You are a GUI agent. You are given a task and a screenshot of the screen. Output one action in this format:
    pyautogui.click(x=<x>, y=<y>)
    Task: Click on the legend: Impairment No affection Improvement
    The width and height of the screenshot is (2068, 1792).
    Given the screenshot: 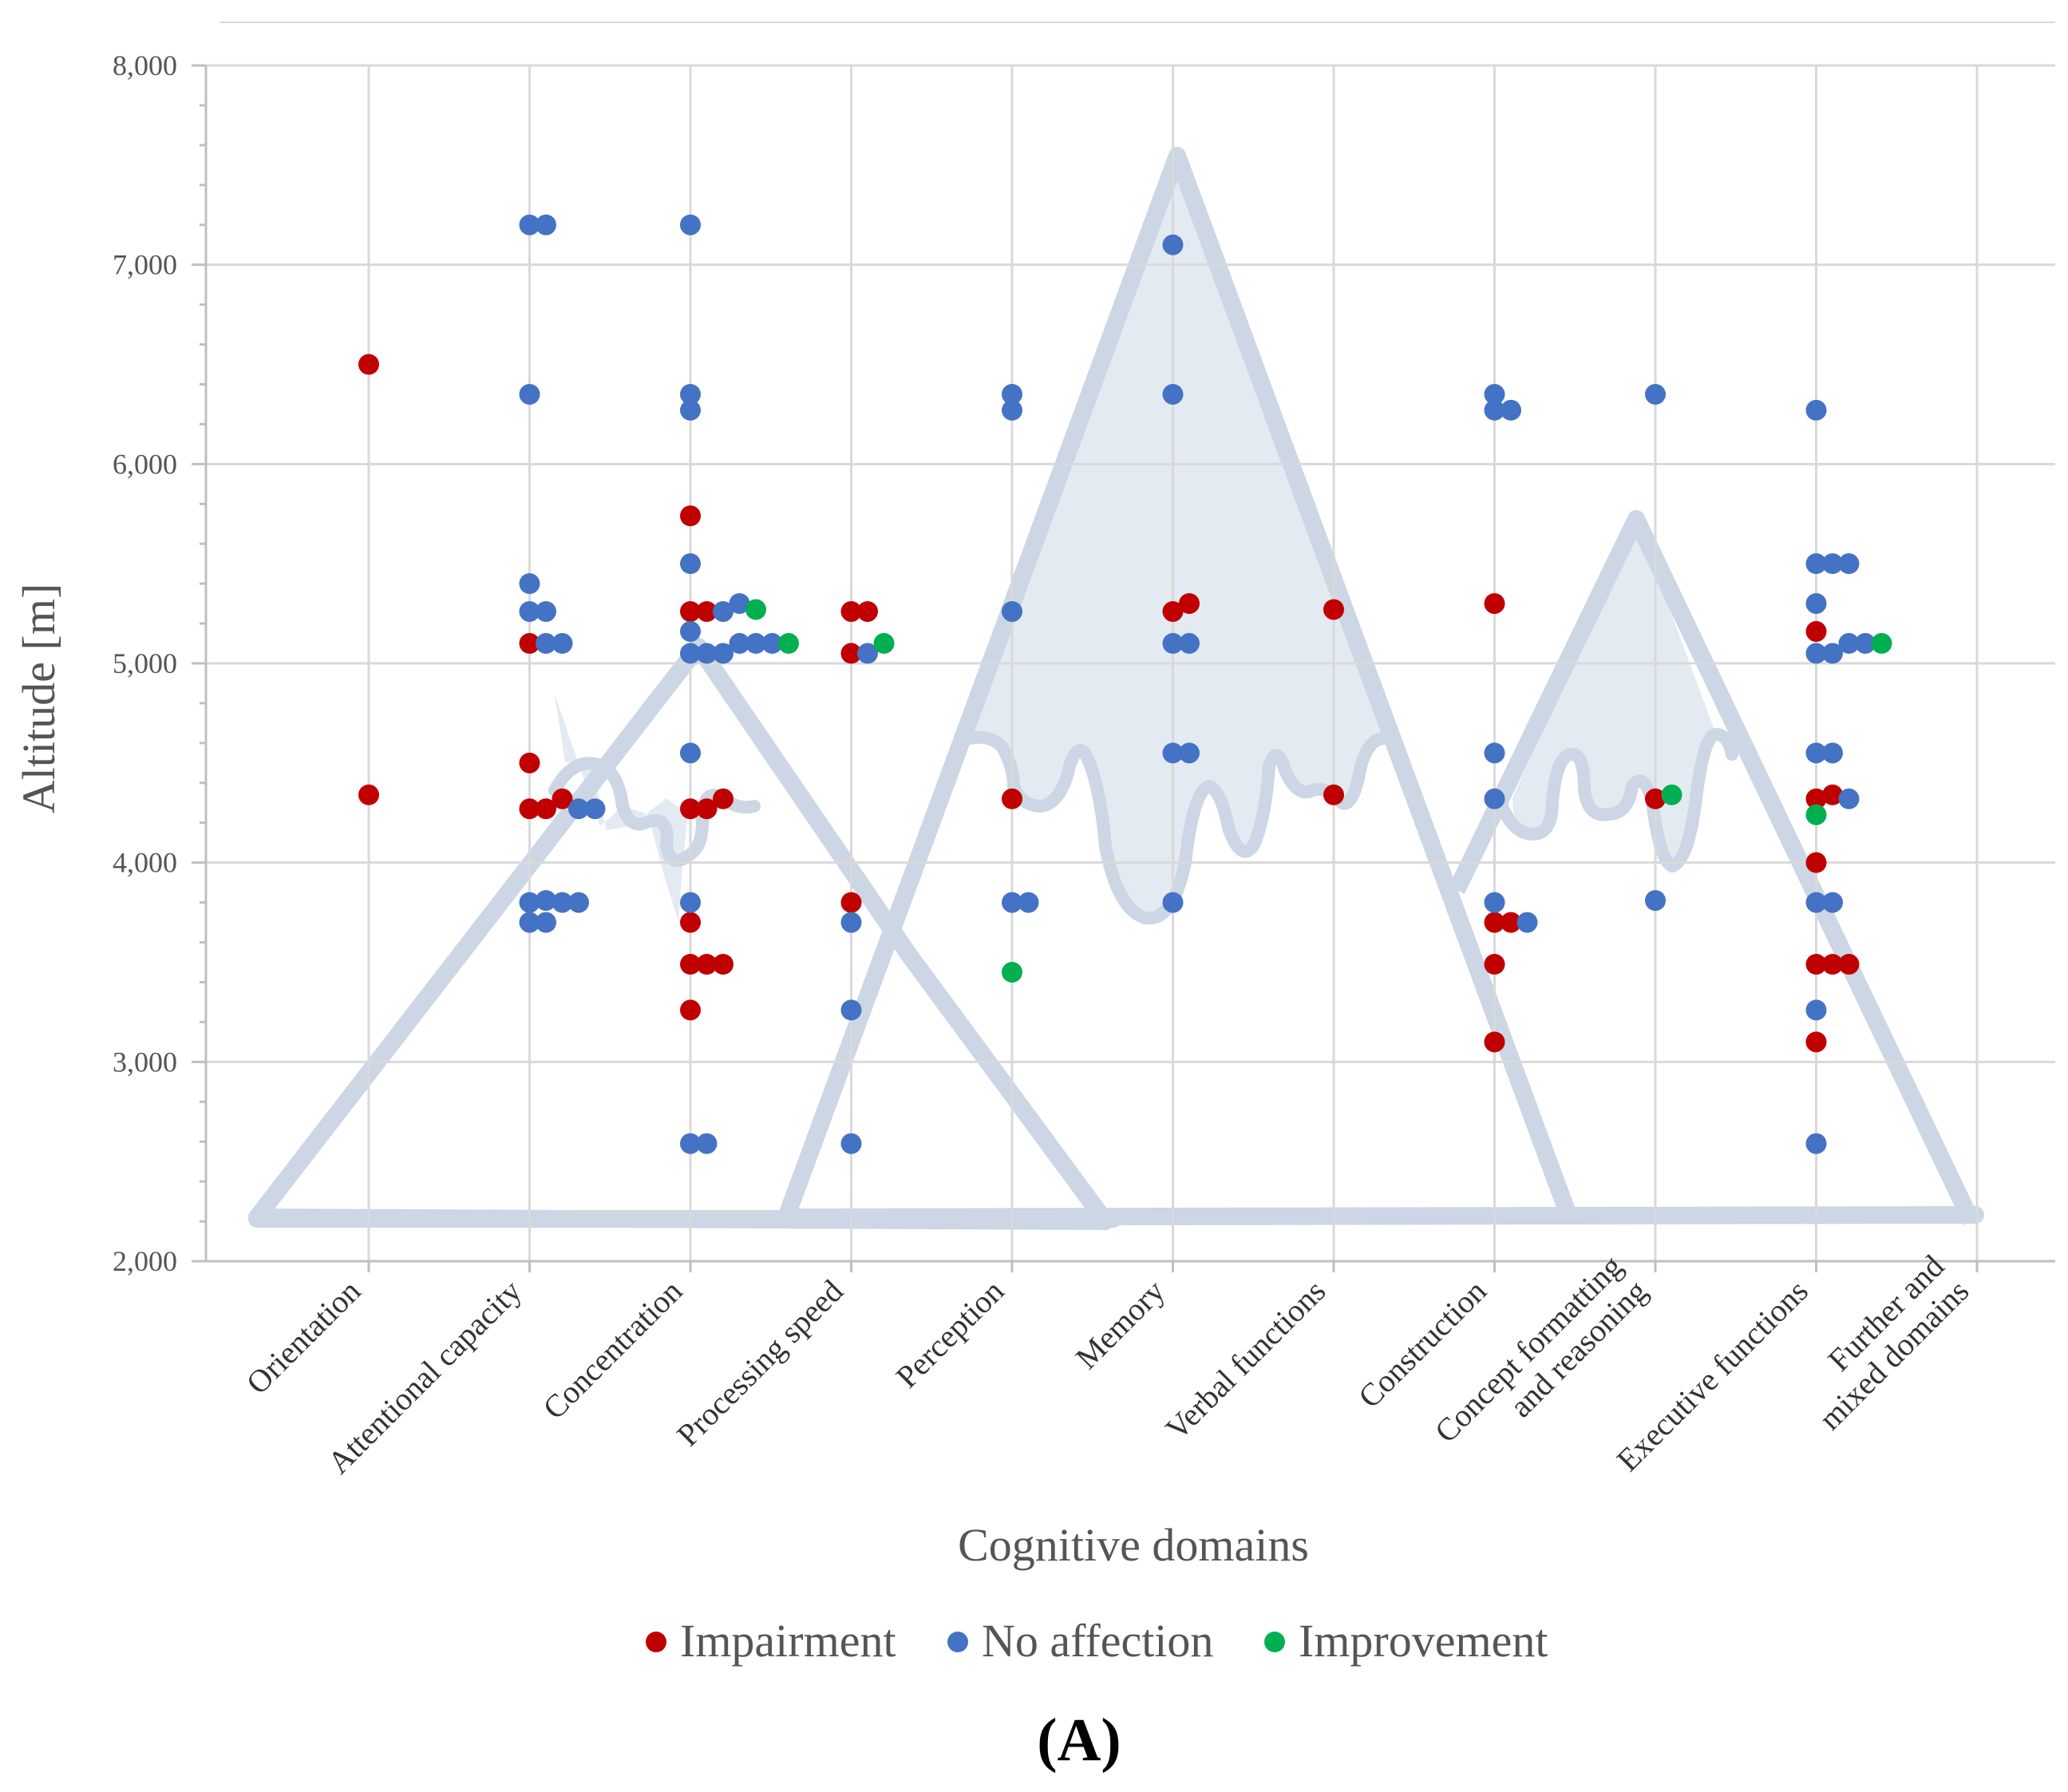 What is the action you would take?
    pyautogui.click(x=1097, y=1641)
    